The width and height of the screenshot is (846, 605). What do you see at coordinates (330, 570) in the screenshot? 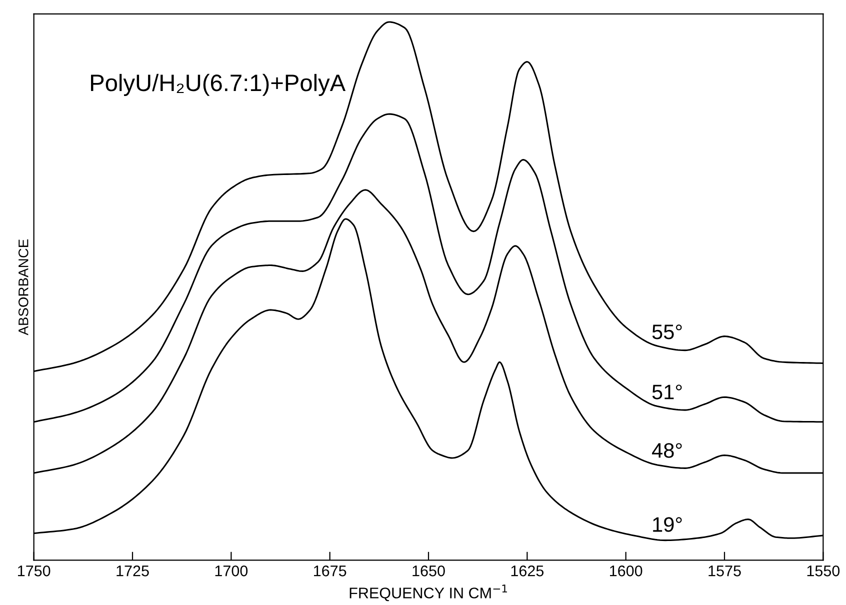
I see `x-tick-label: 1675` at bounding box center [330, 570].